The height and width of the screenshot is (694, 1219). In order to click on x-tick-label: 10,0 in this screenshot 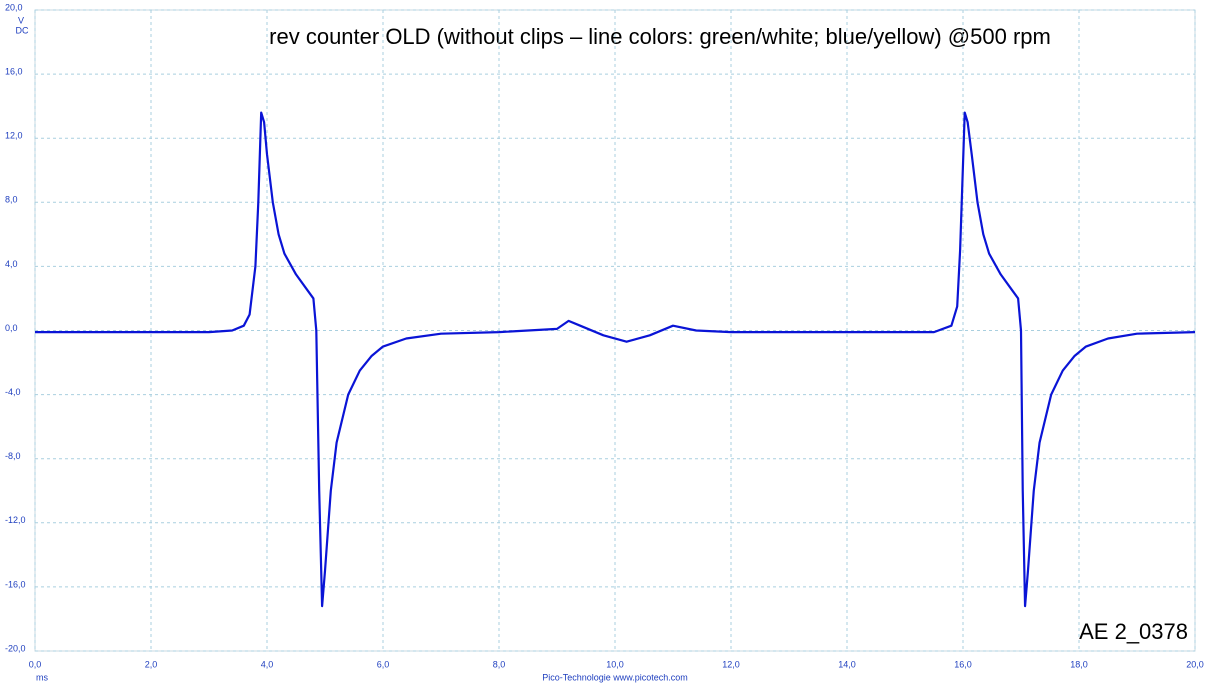, I will do `click(615, 664)`.